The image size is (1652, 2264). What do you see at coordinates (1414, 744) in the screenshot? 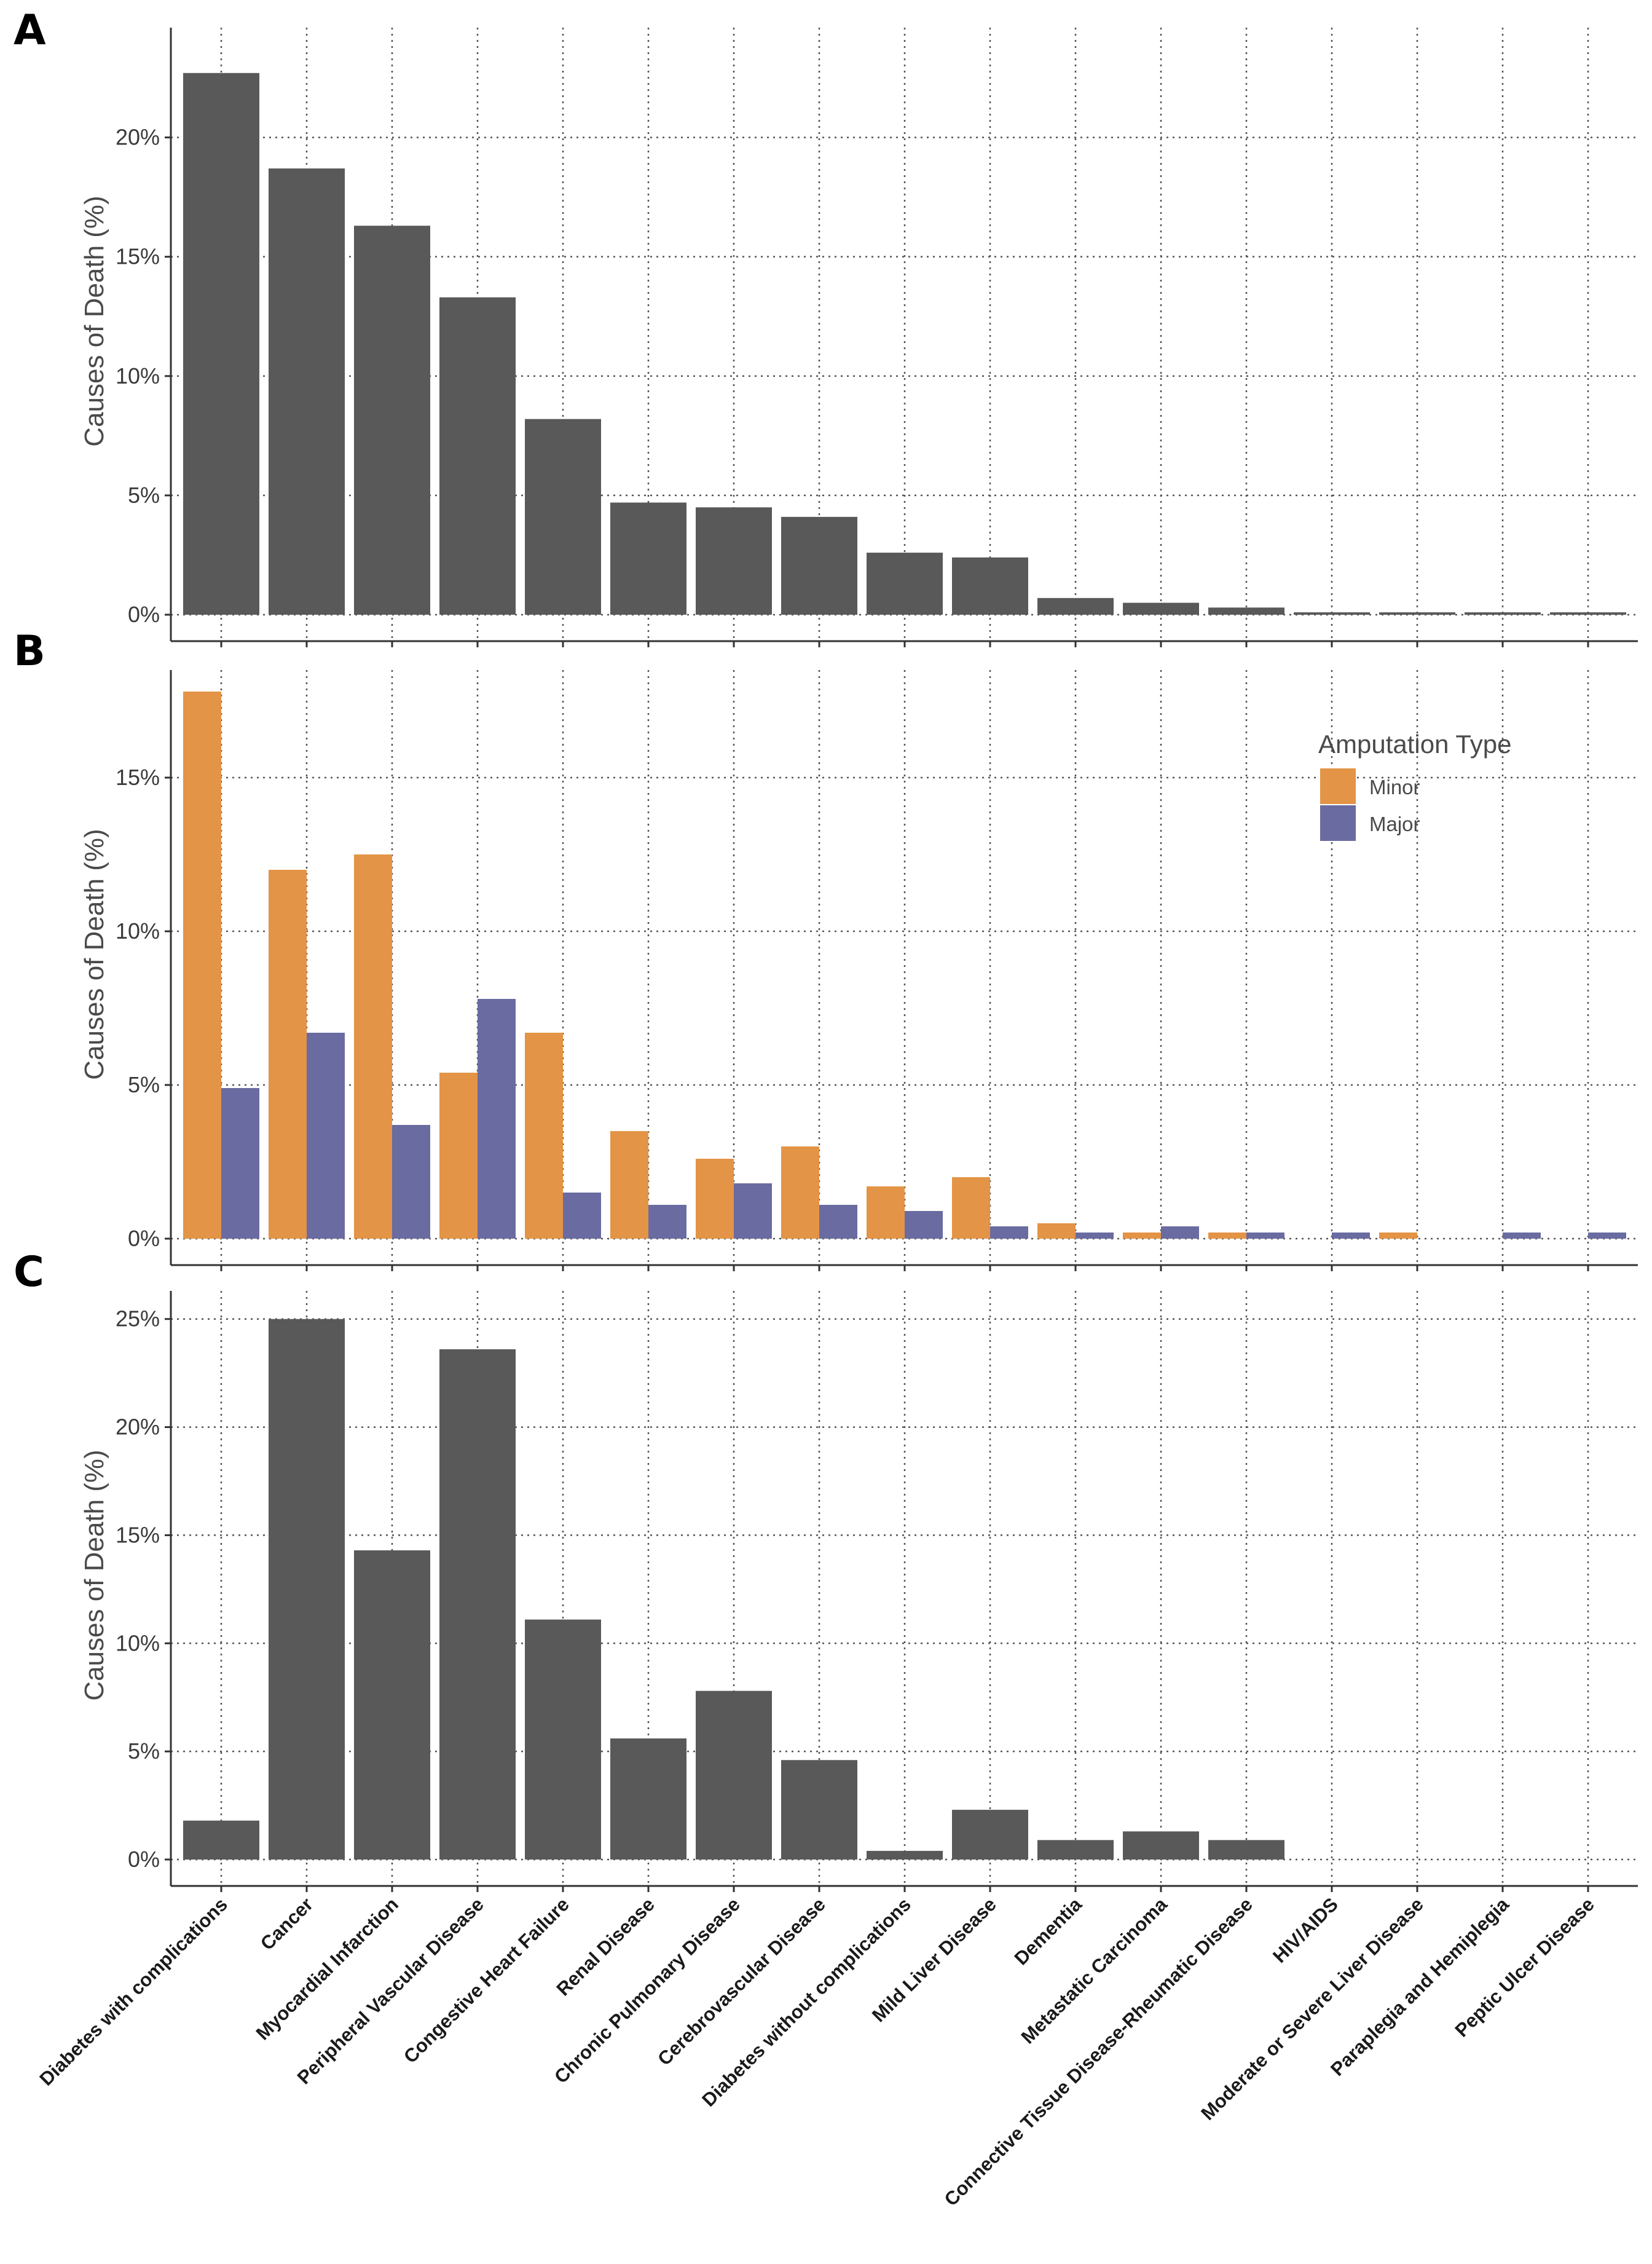
I see `legend-title: Amputation Type` at bounding box center [1414, 744].